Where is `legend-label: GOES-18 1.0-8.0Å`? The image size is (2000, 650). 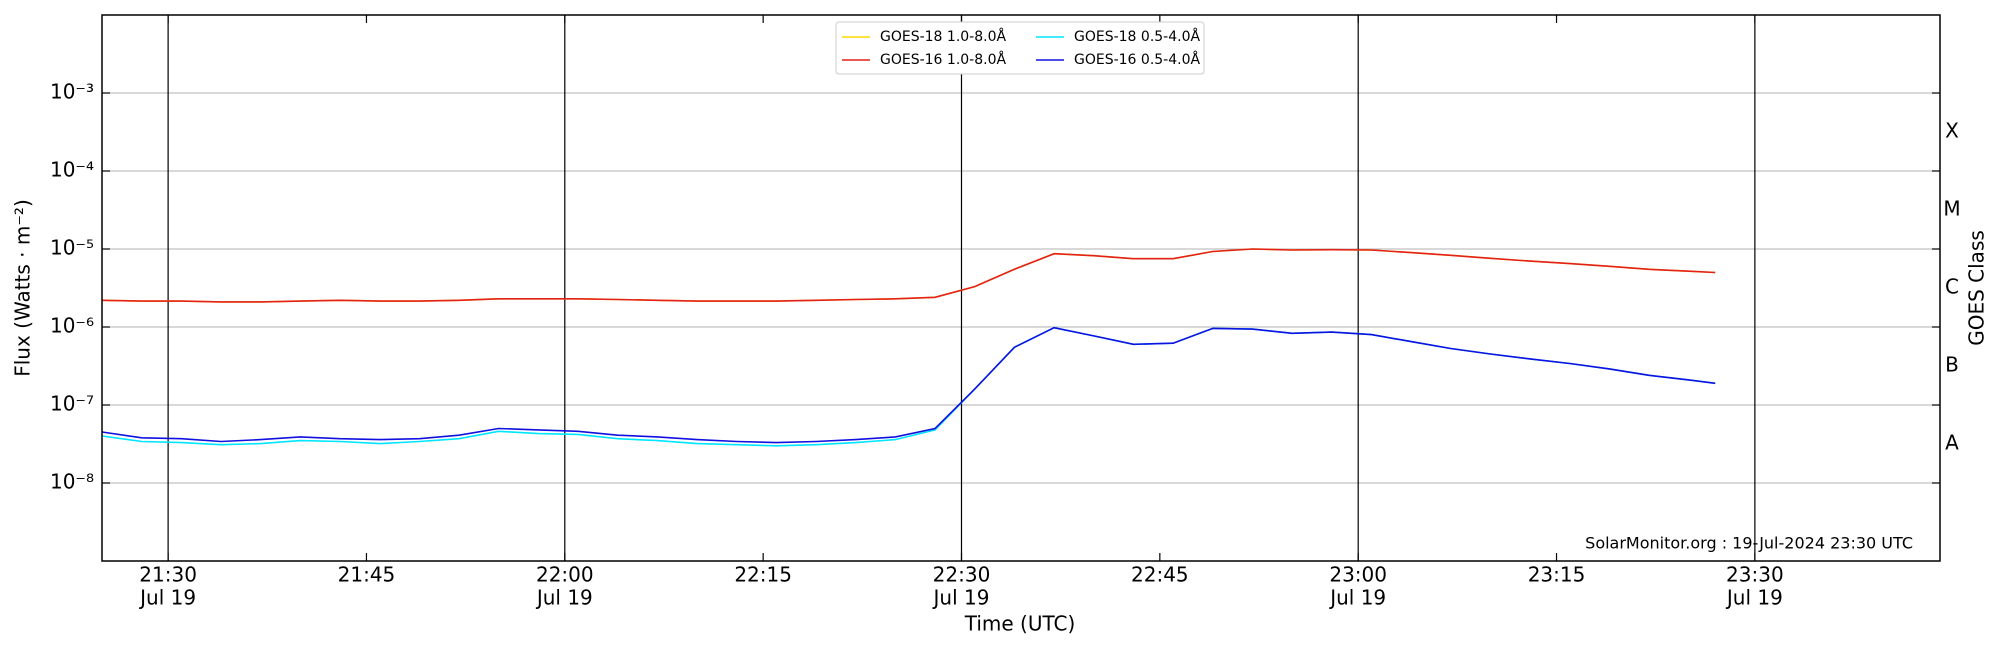
legend-label: GOES-18 1.0-8.0Å is located at coordinates (943, 36).